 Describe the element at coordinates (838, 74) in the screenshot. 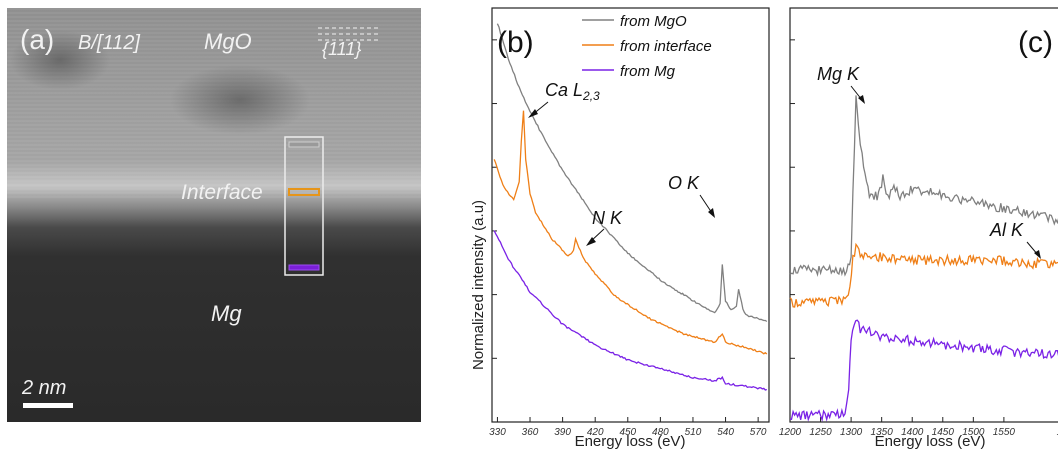

I see `mg-k-edge-label: Mg K` at that location.